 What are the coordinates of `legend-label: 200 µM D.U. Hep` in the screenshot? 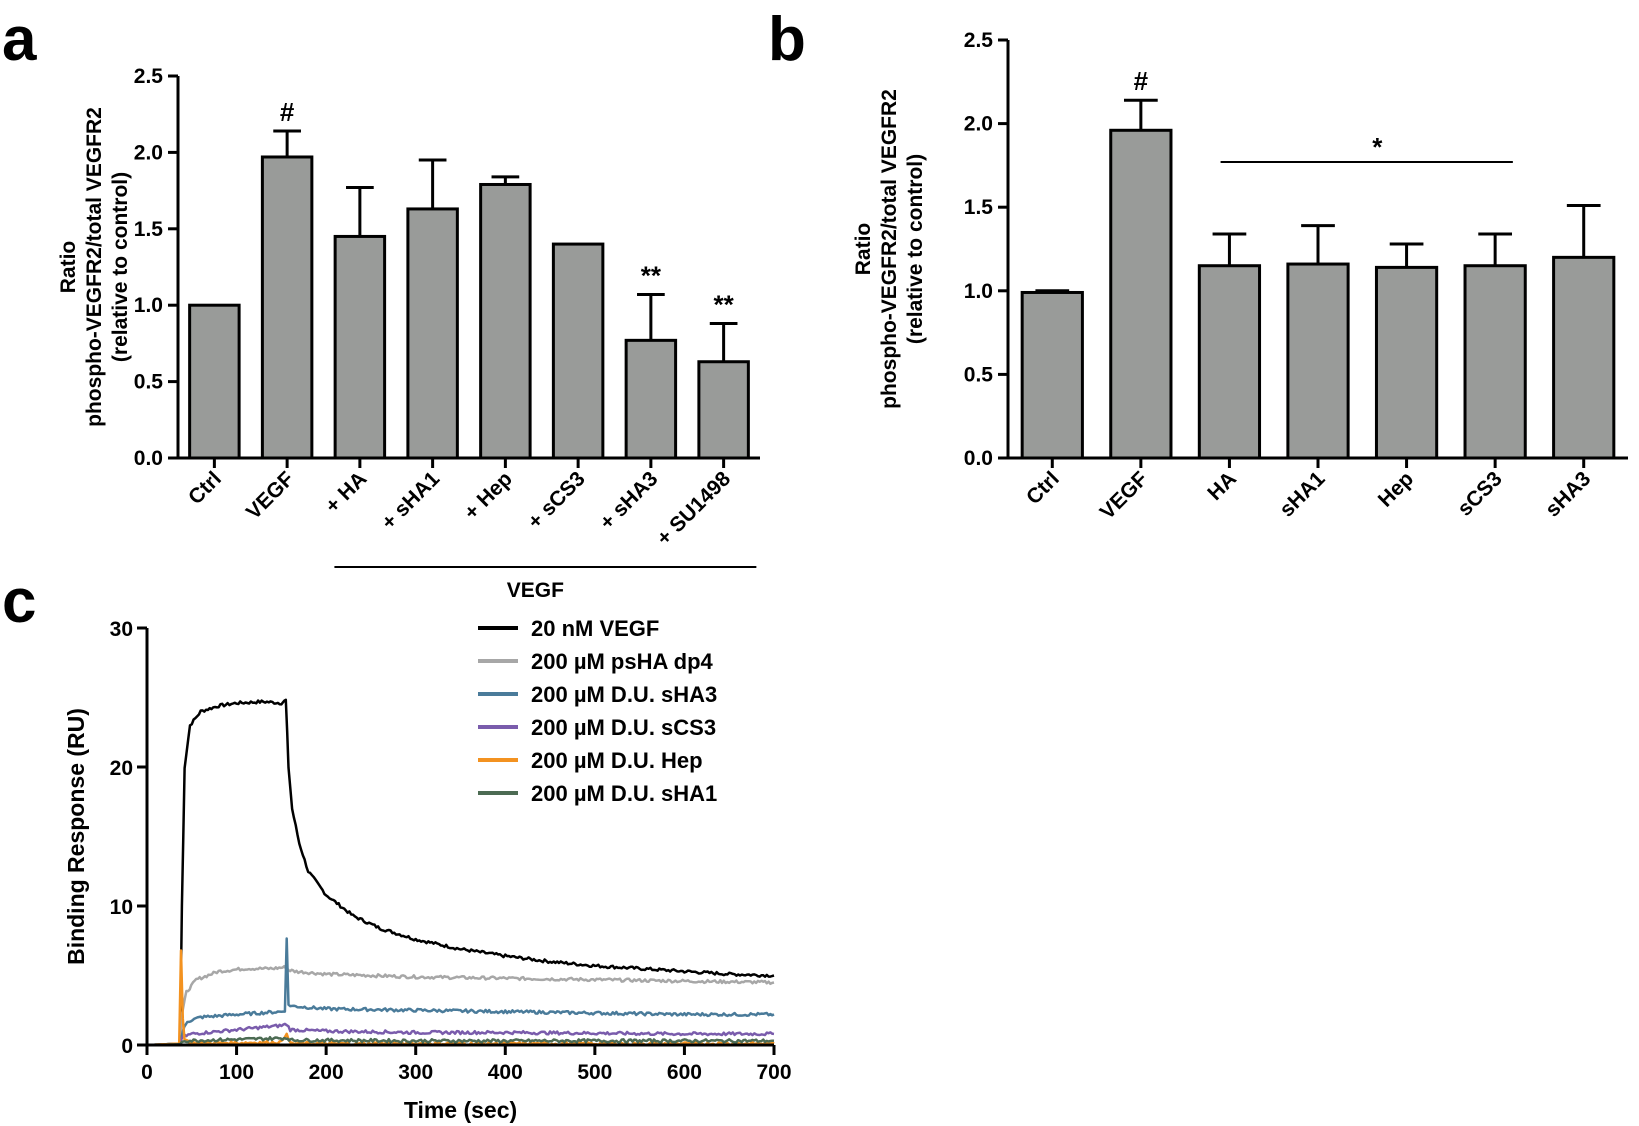 It's located at (617, 760).